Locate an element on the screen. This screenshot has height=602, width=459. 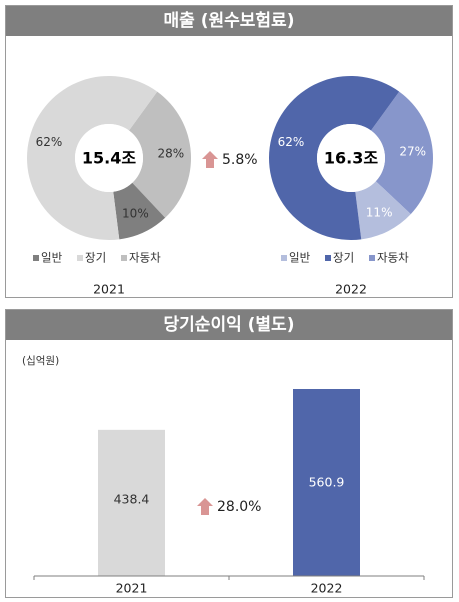
donut-2022-label-장기: 62% is located at coordinates (291, 142).